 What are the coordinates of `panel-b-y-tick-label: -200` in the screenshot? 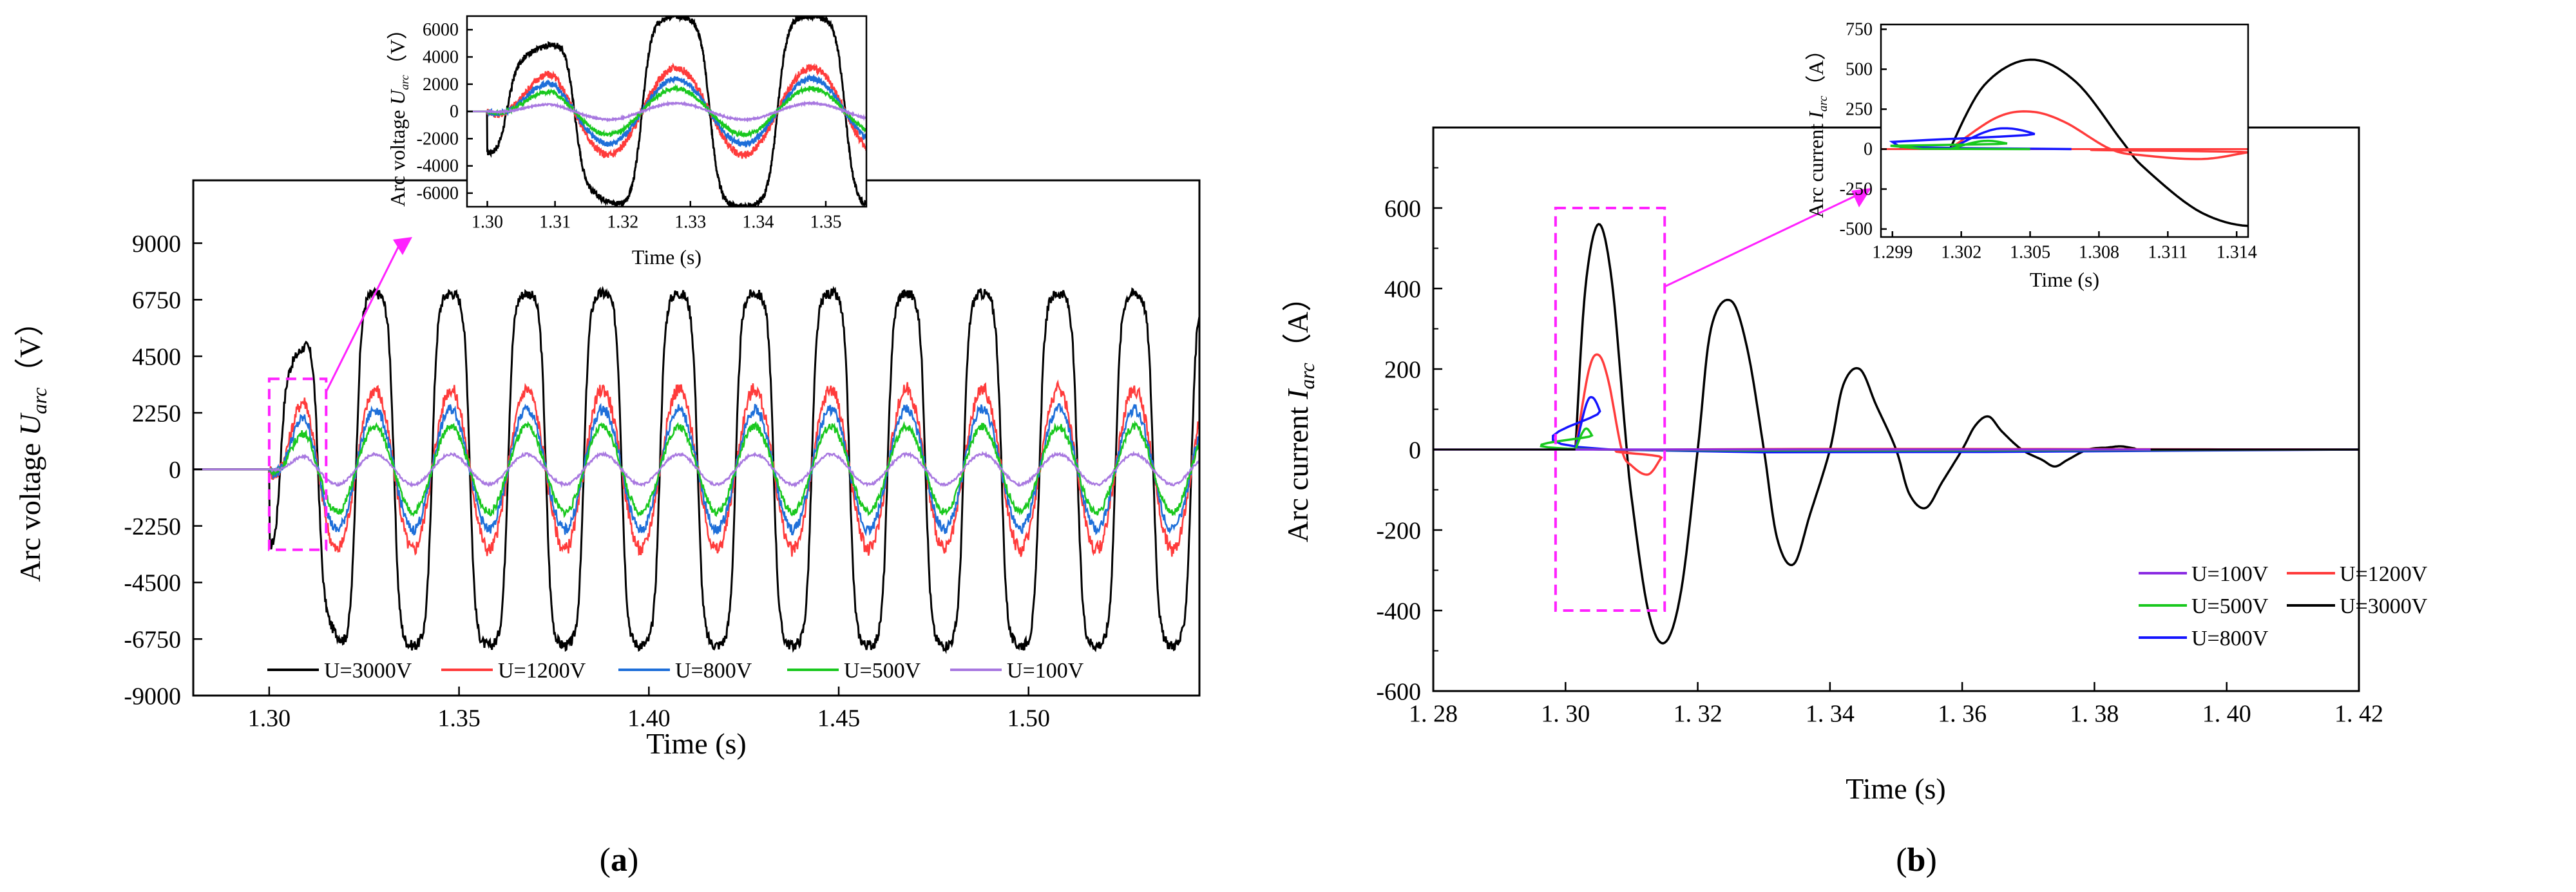 It's located at (1398, 530).